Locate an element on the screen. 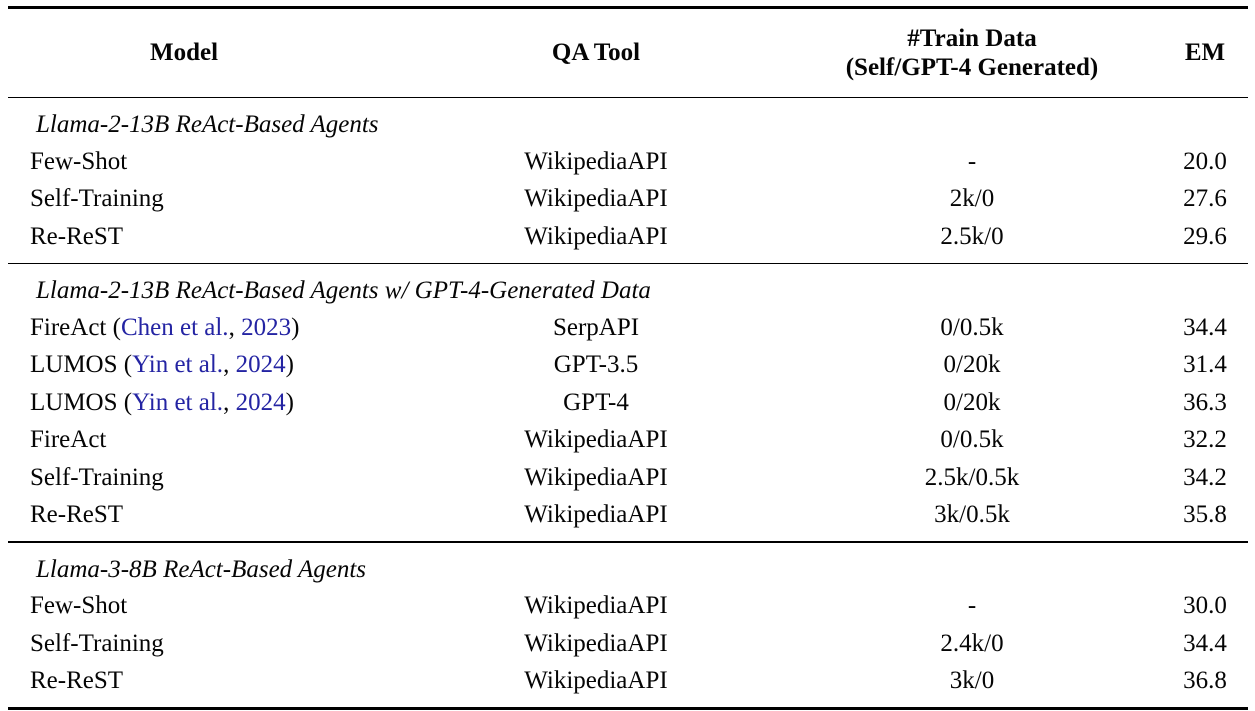  em-cell: 35.8 is located at coordinates (1205, 515).